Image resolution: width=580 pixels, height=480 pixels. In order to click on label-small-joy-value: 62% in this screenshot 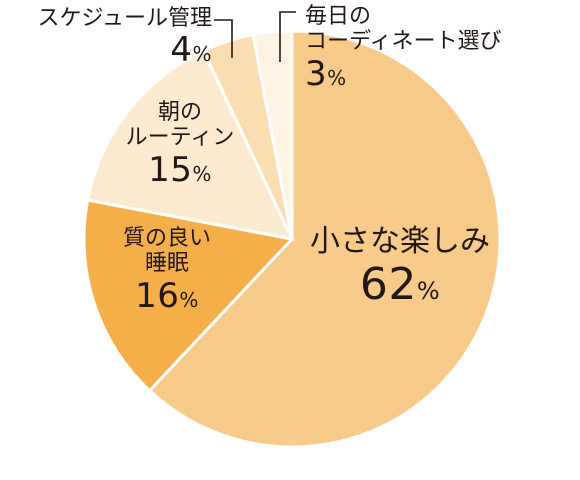, I will do `click(400, 285)`.